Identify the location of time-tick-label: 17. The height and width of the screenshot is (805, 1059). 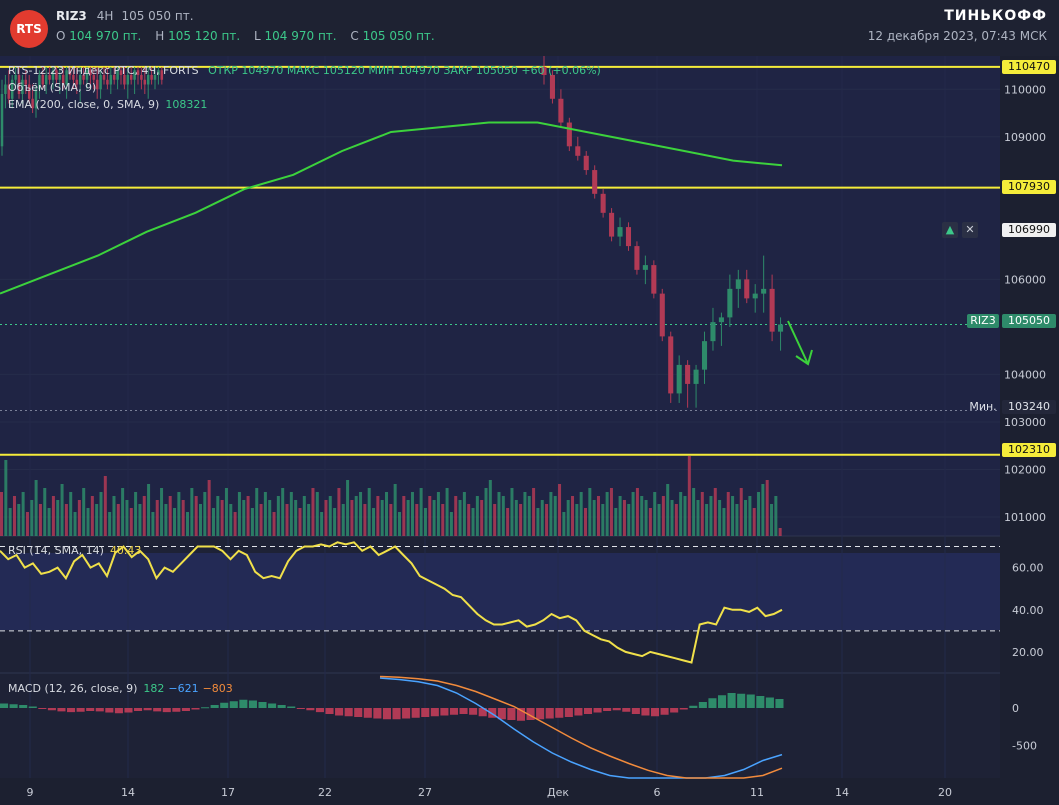
(228, 792).